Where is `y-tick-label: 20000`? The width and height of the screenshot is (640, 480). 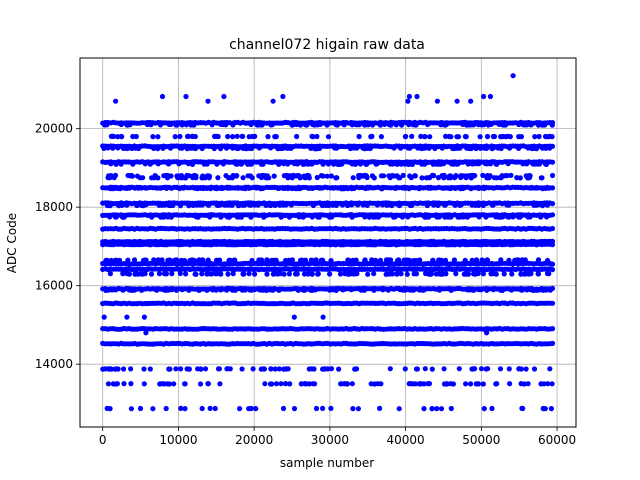 y-tick-label: 20000 is located at coordinates (54, 129).